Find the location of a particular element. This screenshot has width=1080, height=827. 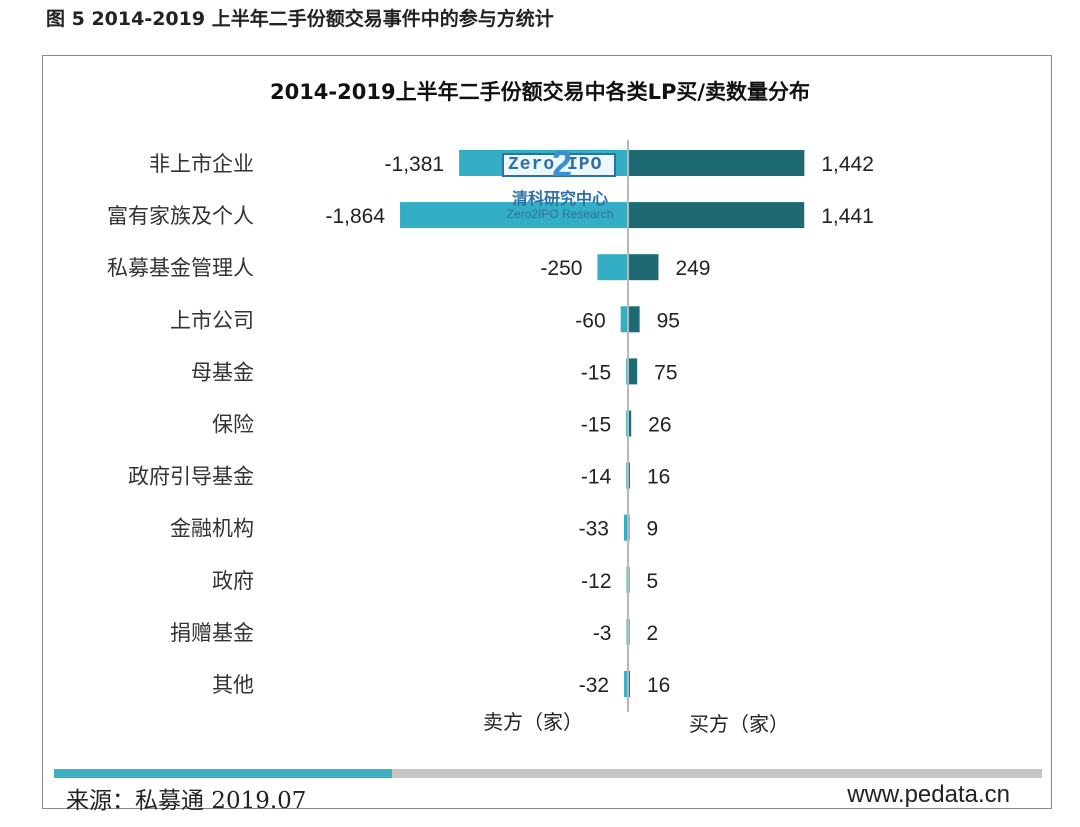

sell-value-label: -1,381 is located at coordinates (415, 164).